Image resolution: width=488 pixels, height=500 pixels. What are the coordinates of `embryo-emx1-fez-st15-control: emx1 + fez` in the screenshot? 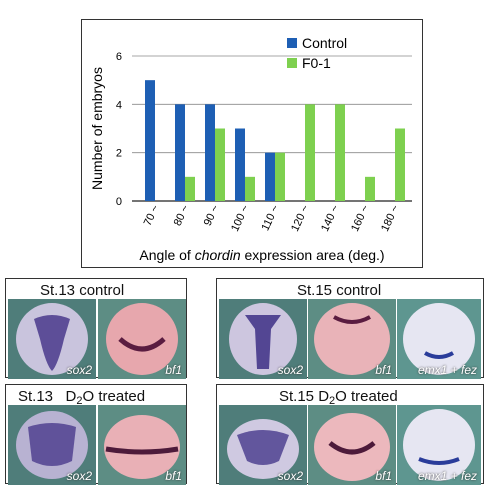 It's located at (439, 339).